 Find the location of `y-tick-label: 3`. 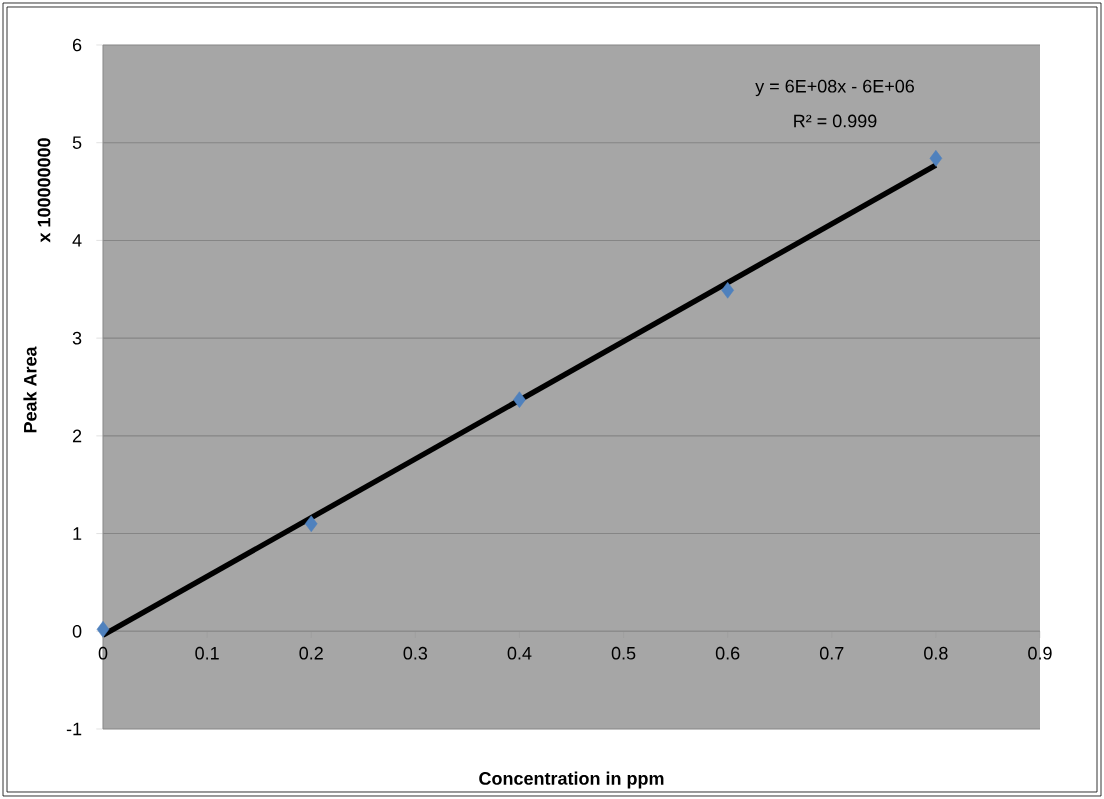

y-tick-label: 3 is located at coordinates (77, 338).